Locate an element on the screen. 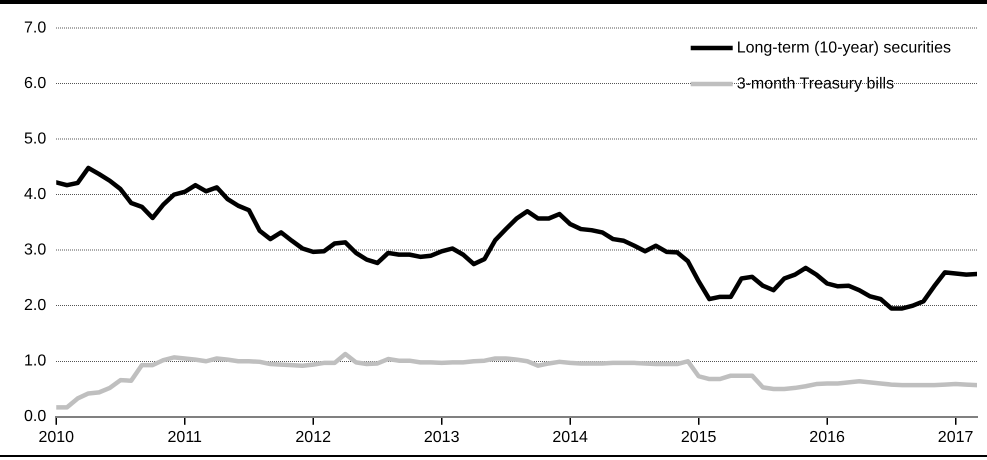 The height and width of the screenshot is (460, 987). x-tick-label: 2012 is located at coordinates (313, 437).